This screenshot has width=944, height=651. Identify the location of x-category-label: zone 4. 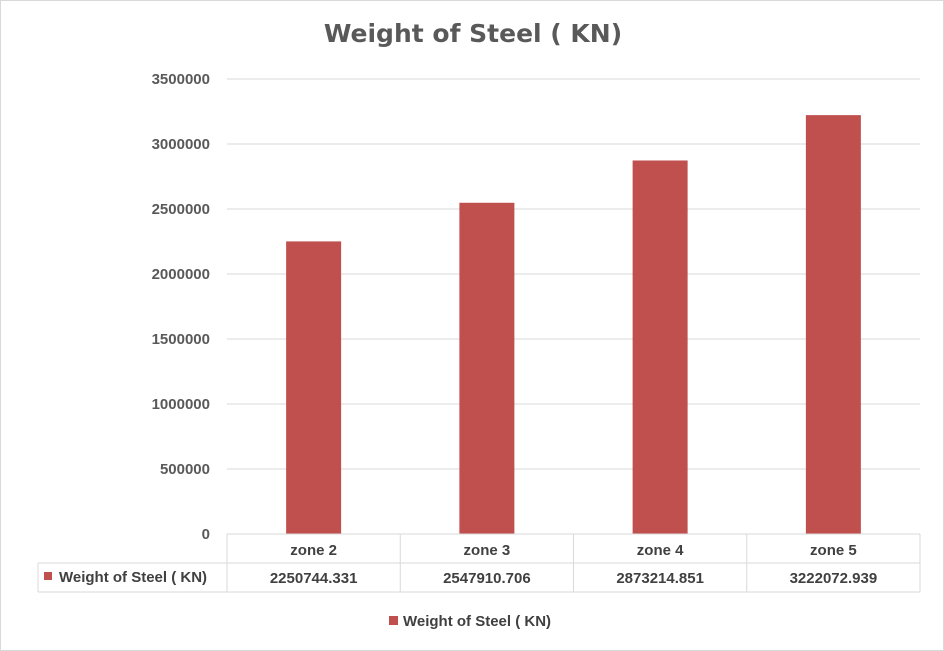
(660, 550).